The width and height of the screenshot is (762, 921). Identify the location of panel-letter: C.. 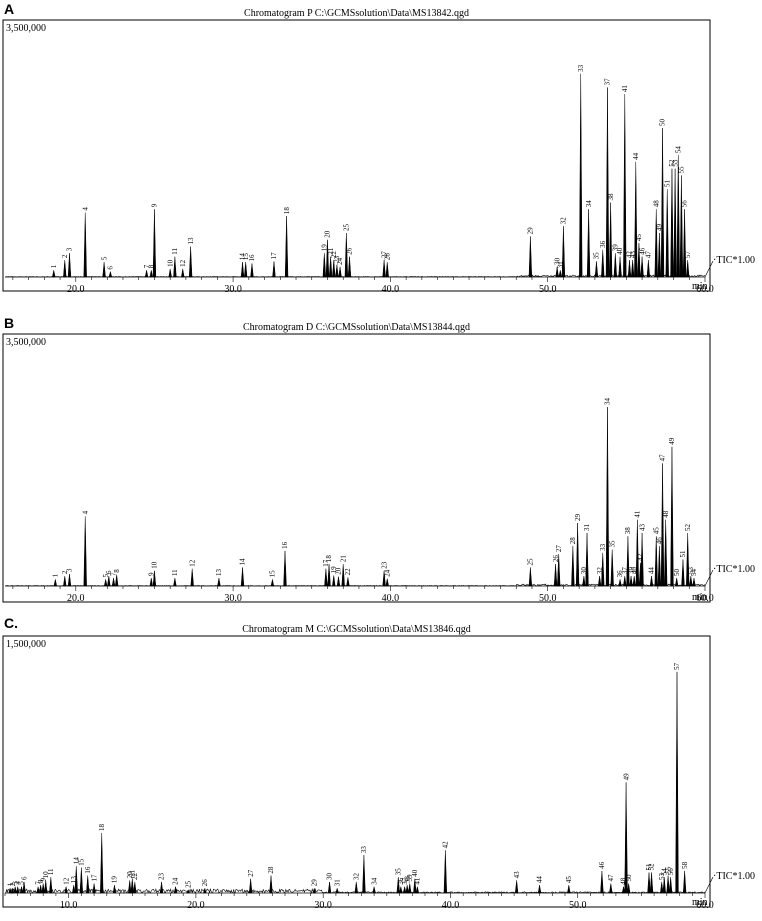
(11, 623).